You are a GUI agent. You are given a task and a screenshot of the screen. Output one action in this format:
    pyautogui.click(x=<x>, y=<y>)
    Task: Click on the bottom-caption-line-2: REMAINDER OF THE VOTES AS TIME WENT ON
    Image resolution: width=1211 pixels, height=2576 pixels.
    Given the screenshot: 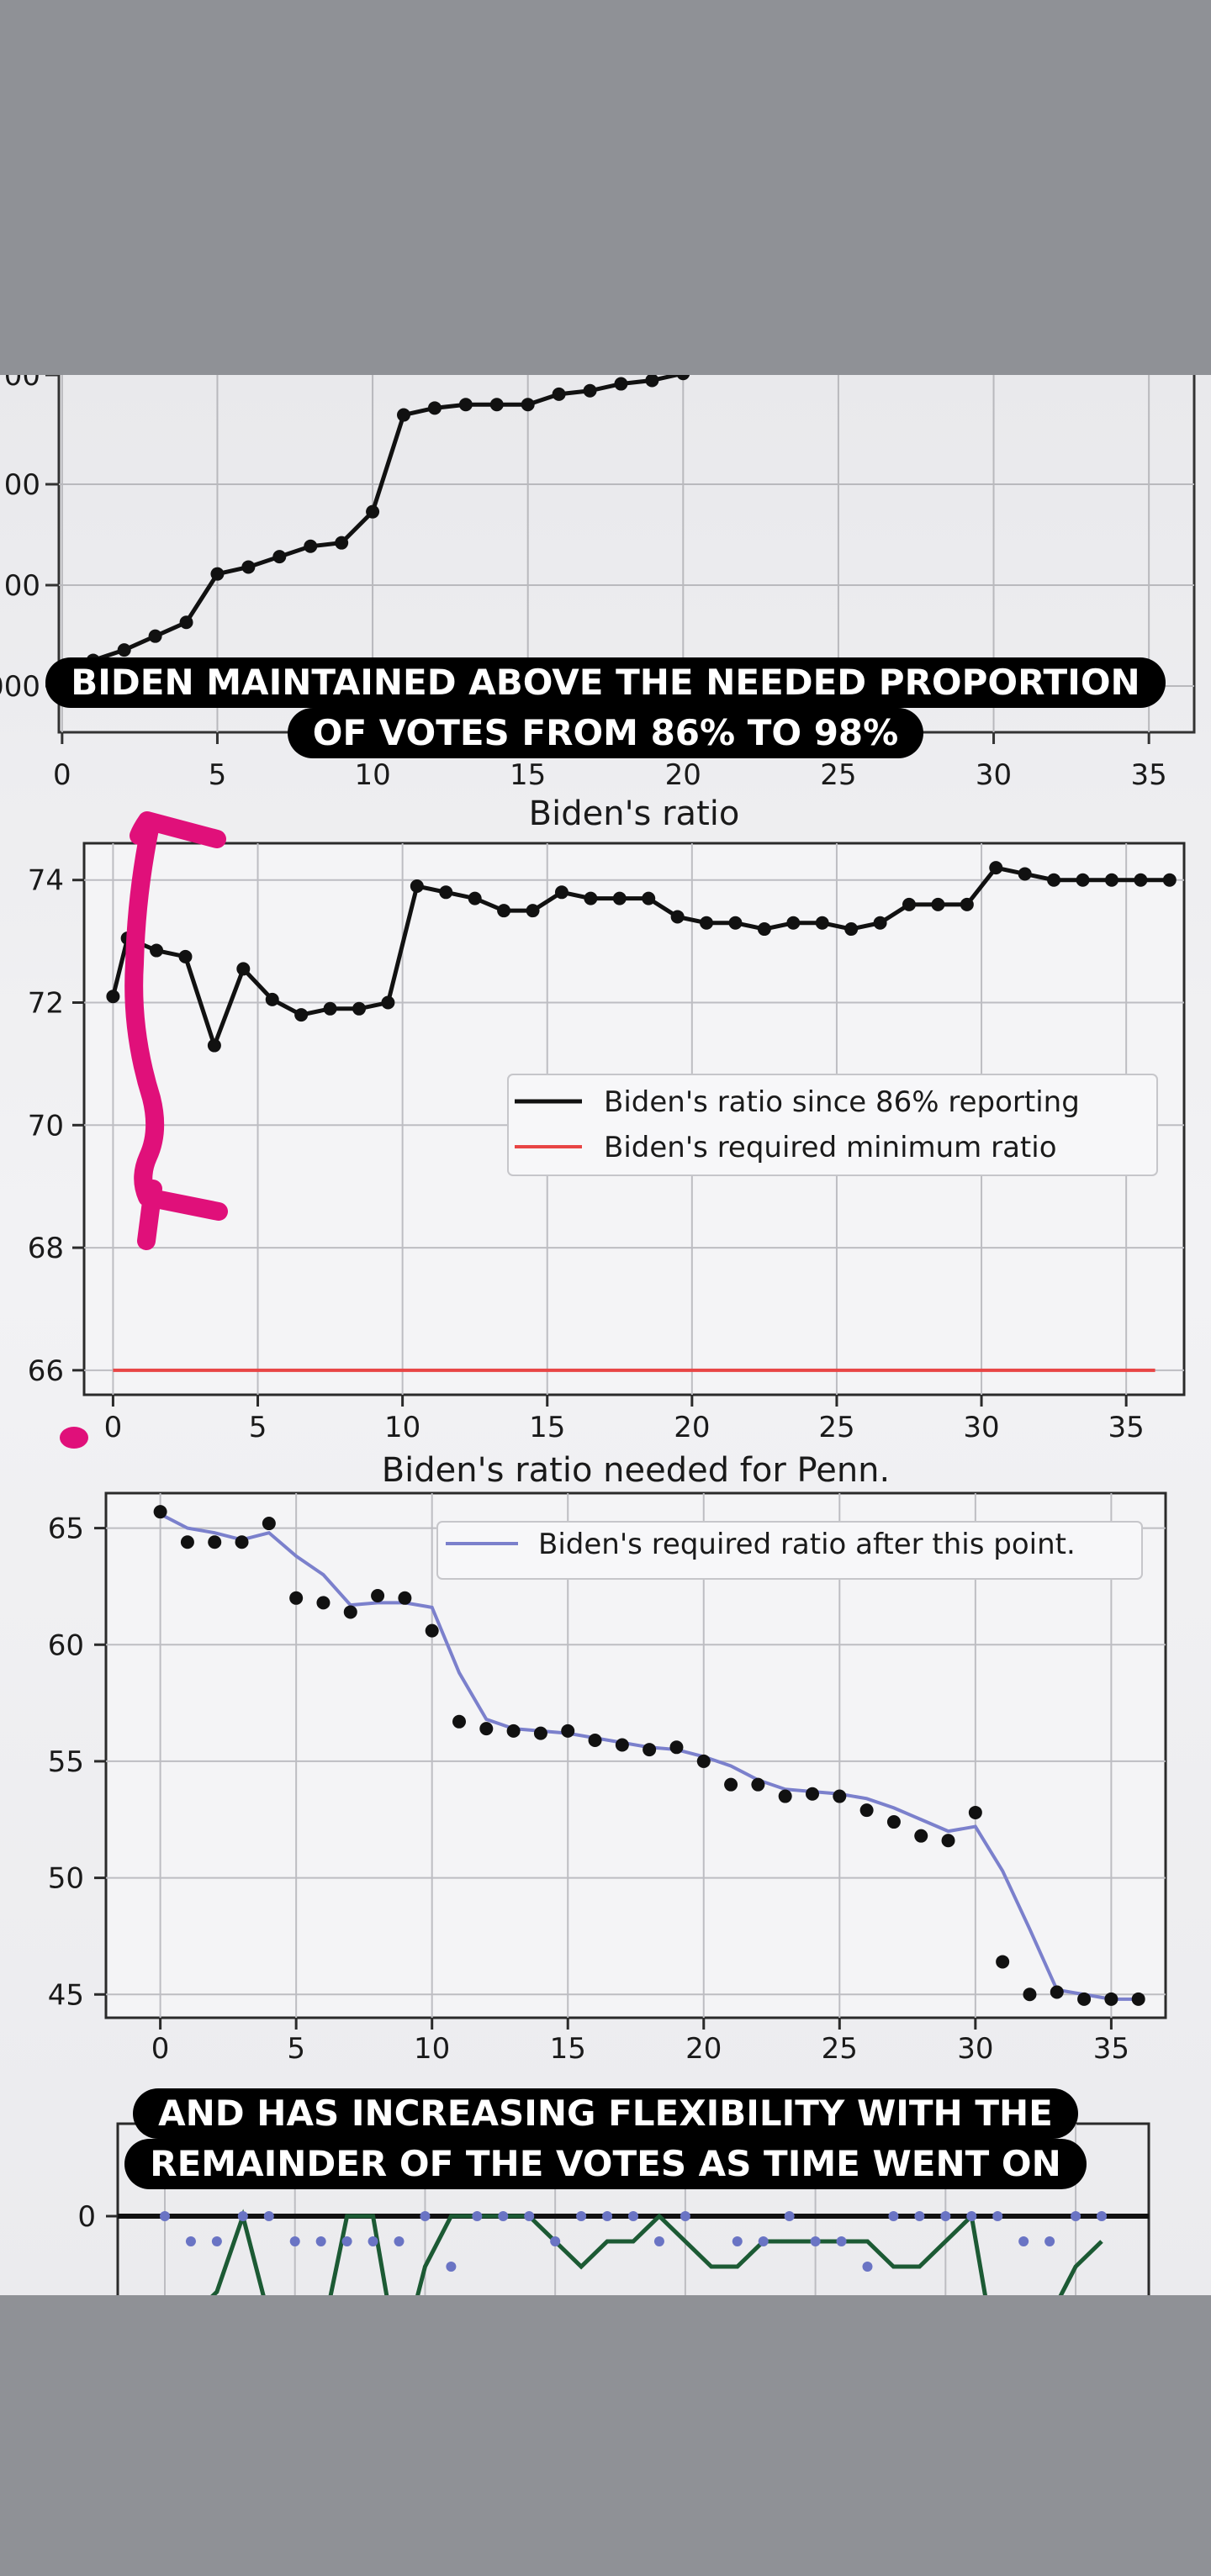 What is the action you would take?
    pyautogui.click(x=605, y=2164)
    